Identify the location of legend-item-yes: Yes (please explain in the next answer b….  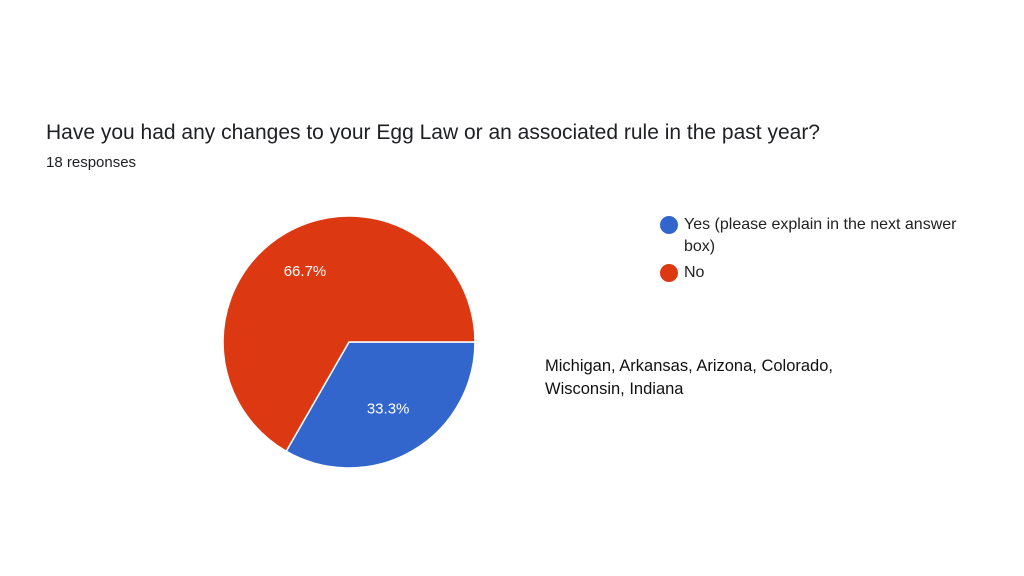
(825, 236).